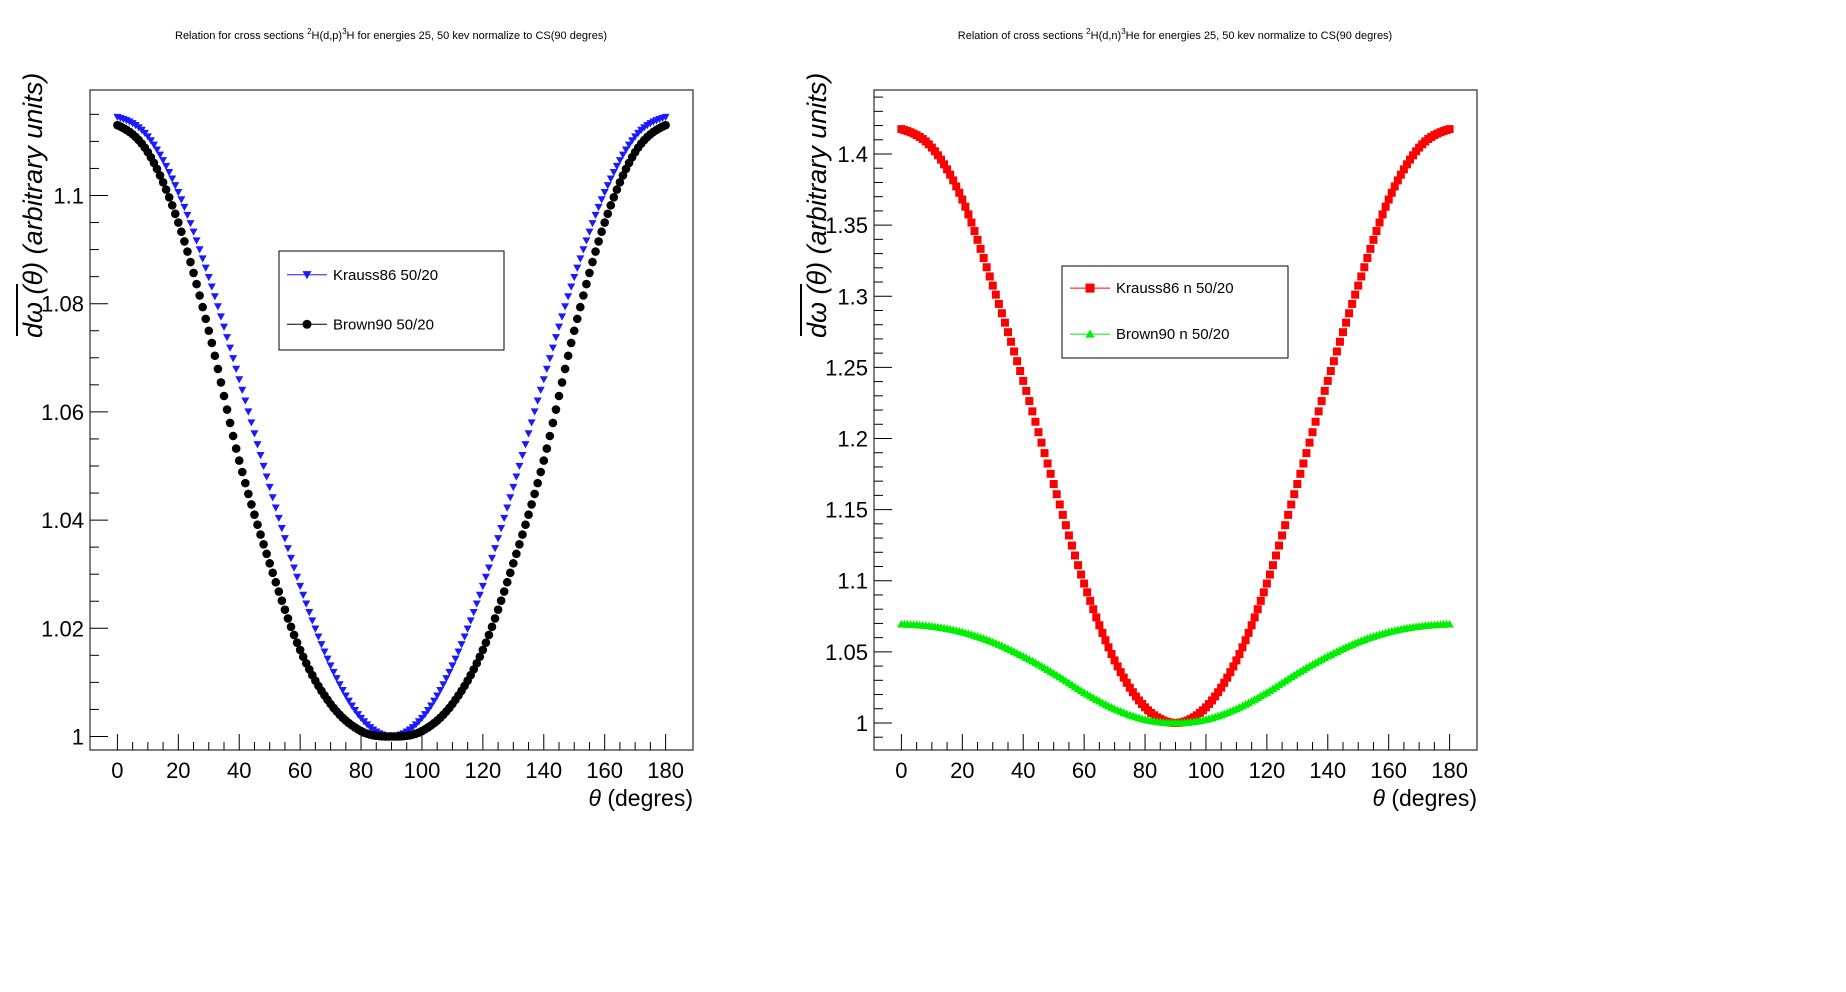  I want to click on y-axis-text: dω (θ) (arbitrary units), so click(817, 205).